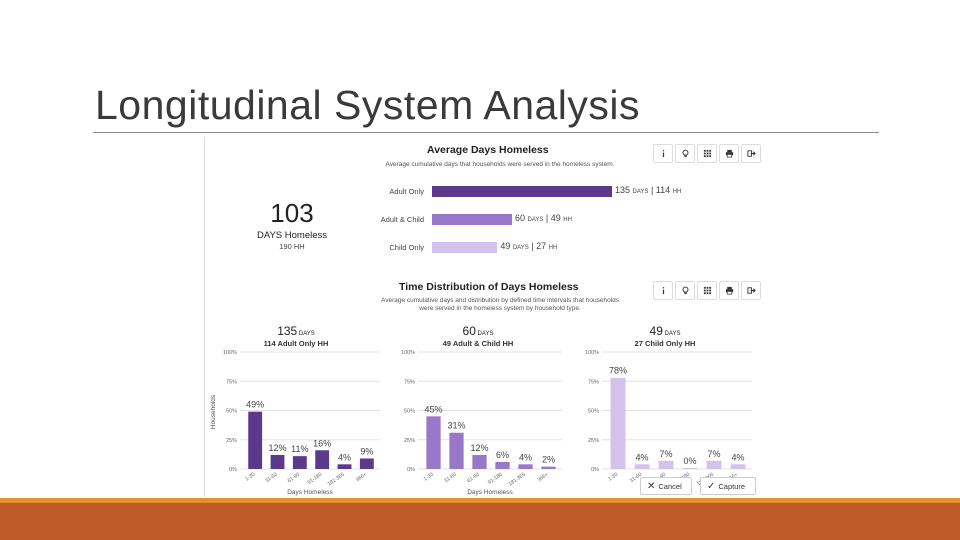 Image resolution: width=960 pixels, height=540 pixels. Describe the element at coordinates (529, 246) in the screenshot. I see `average-bar-value: 49 DAYS | 27 HH` at that location.